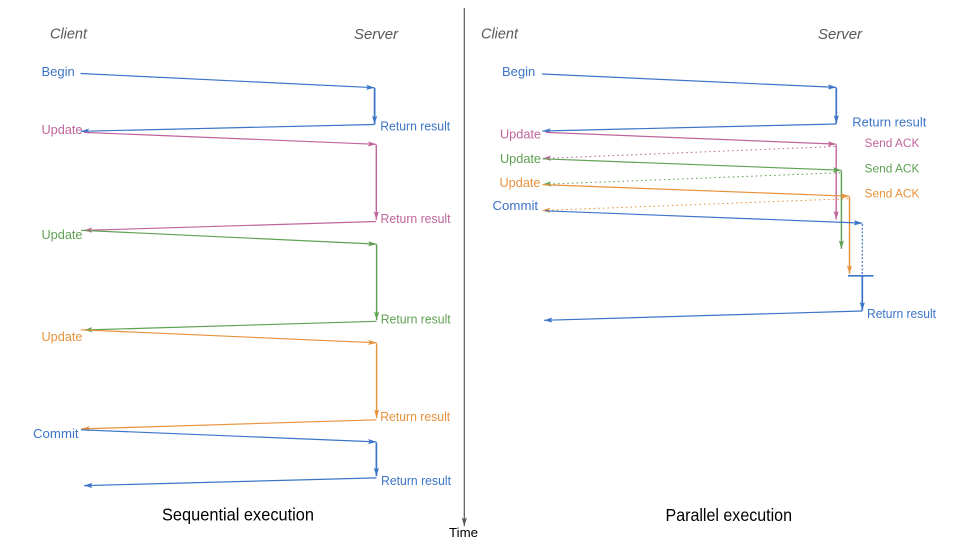  What do you see at coordinates (238, 515) in the screenshot?
I see `svg-text: Sequential execution` at bounding box center [238, 515].